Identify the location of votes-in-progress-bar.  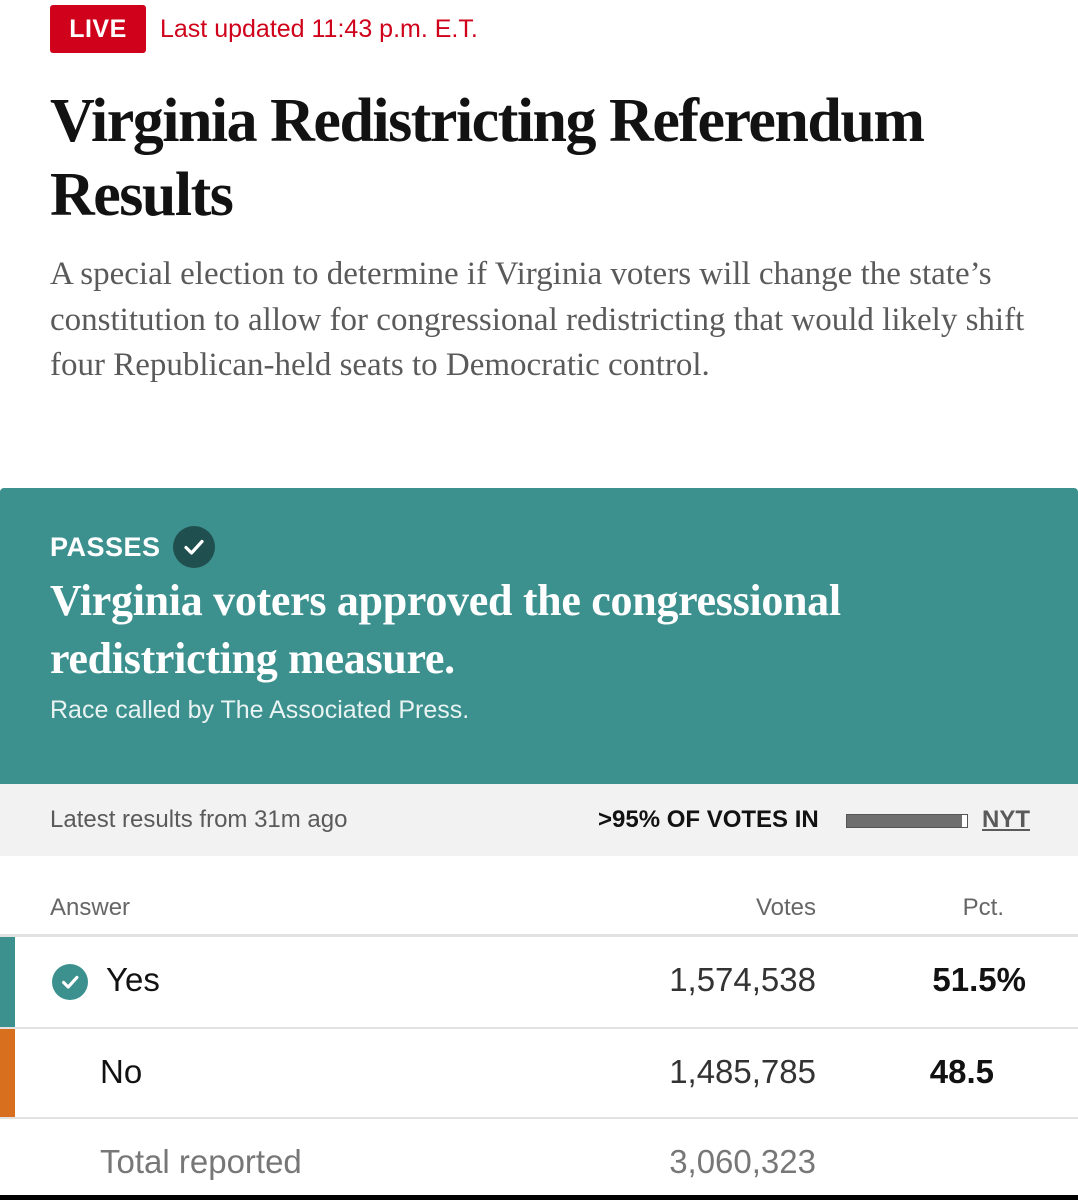
(907, 821).